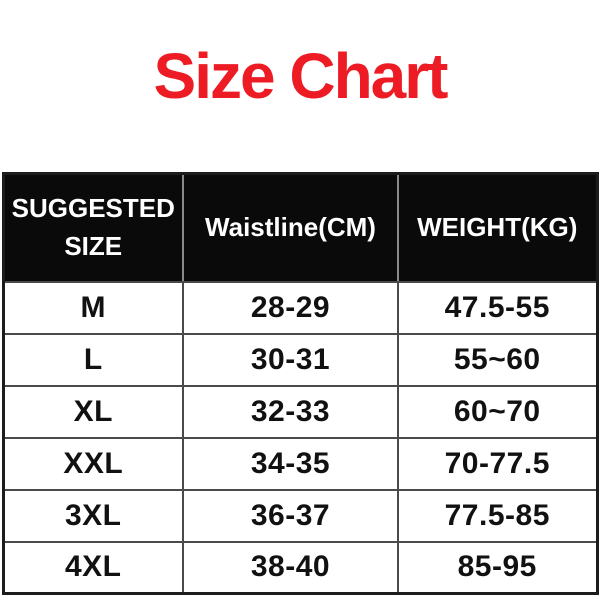 The width and height of the screenshot is (600, 600). Describe the element at coordinates (301, 76) in the screenshot. I see `page-title: Size Chart` at that location.